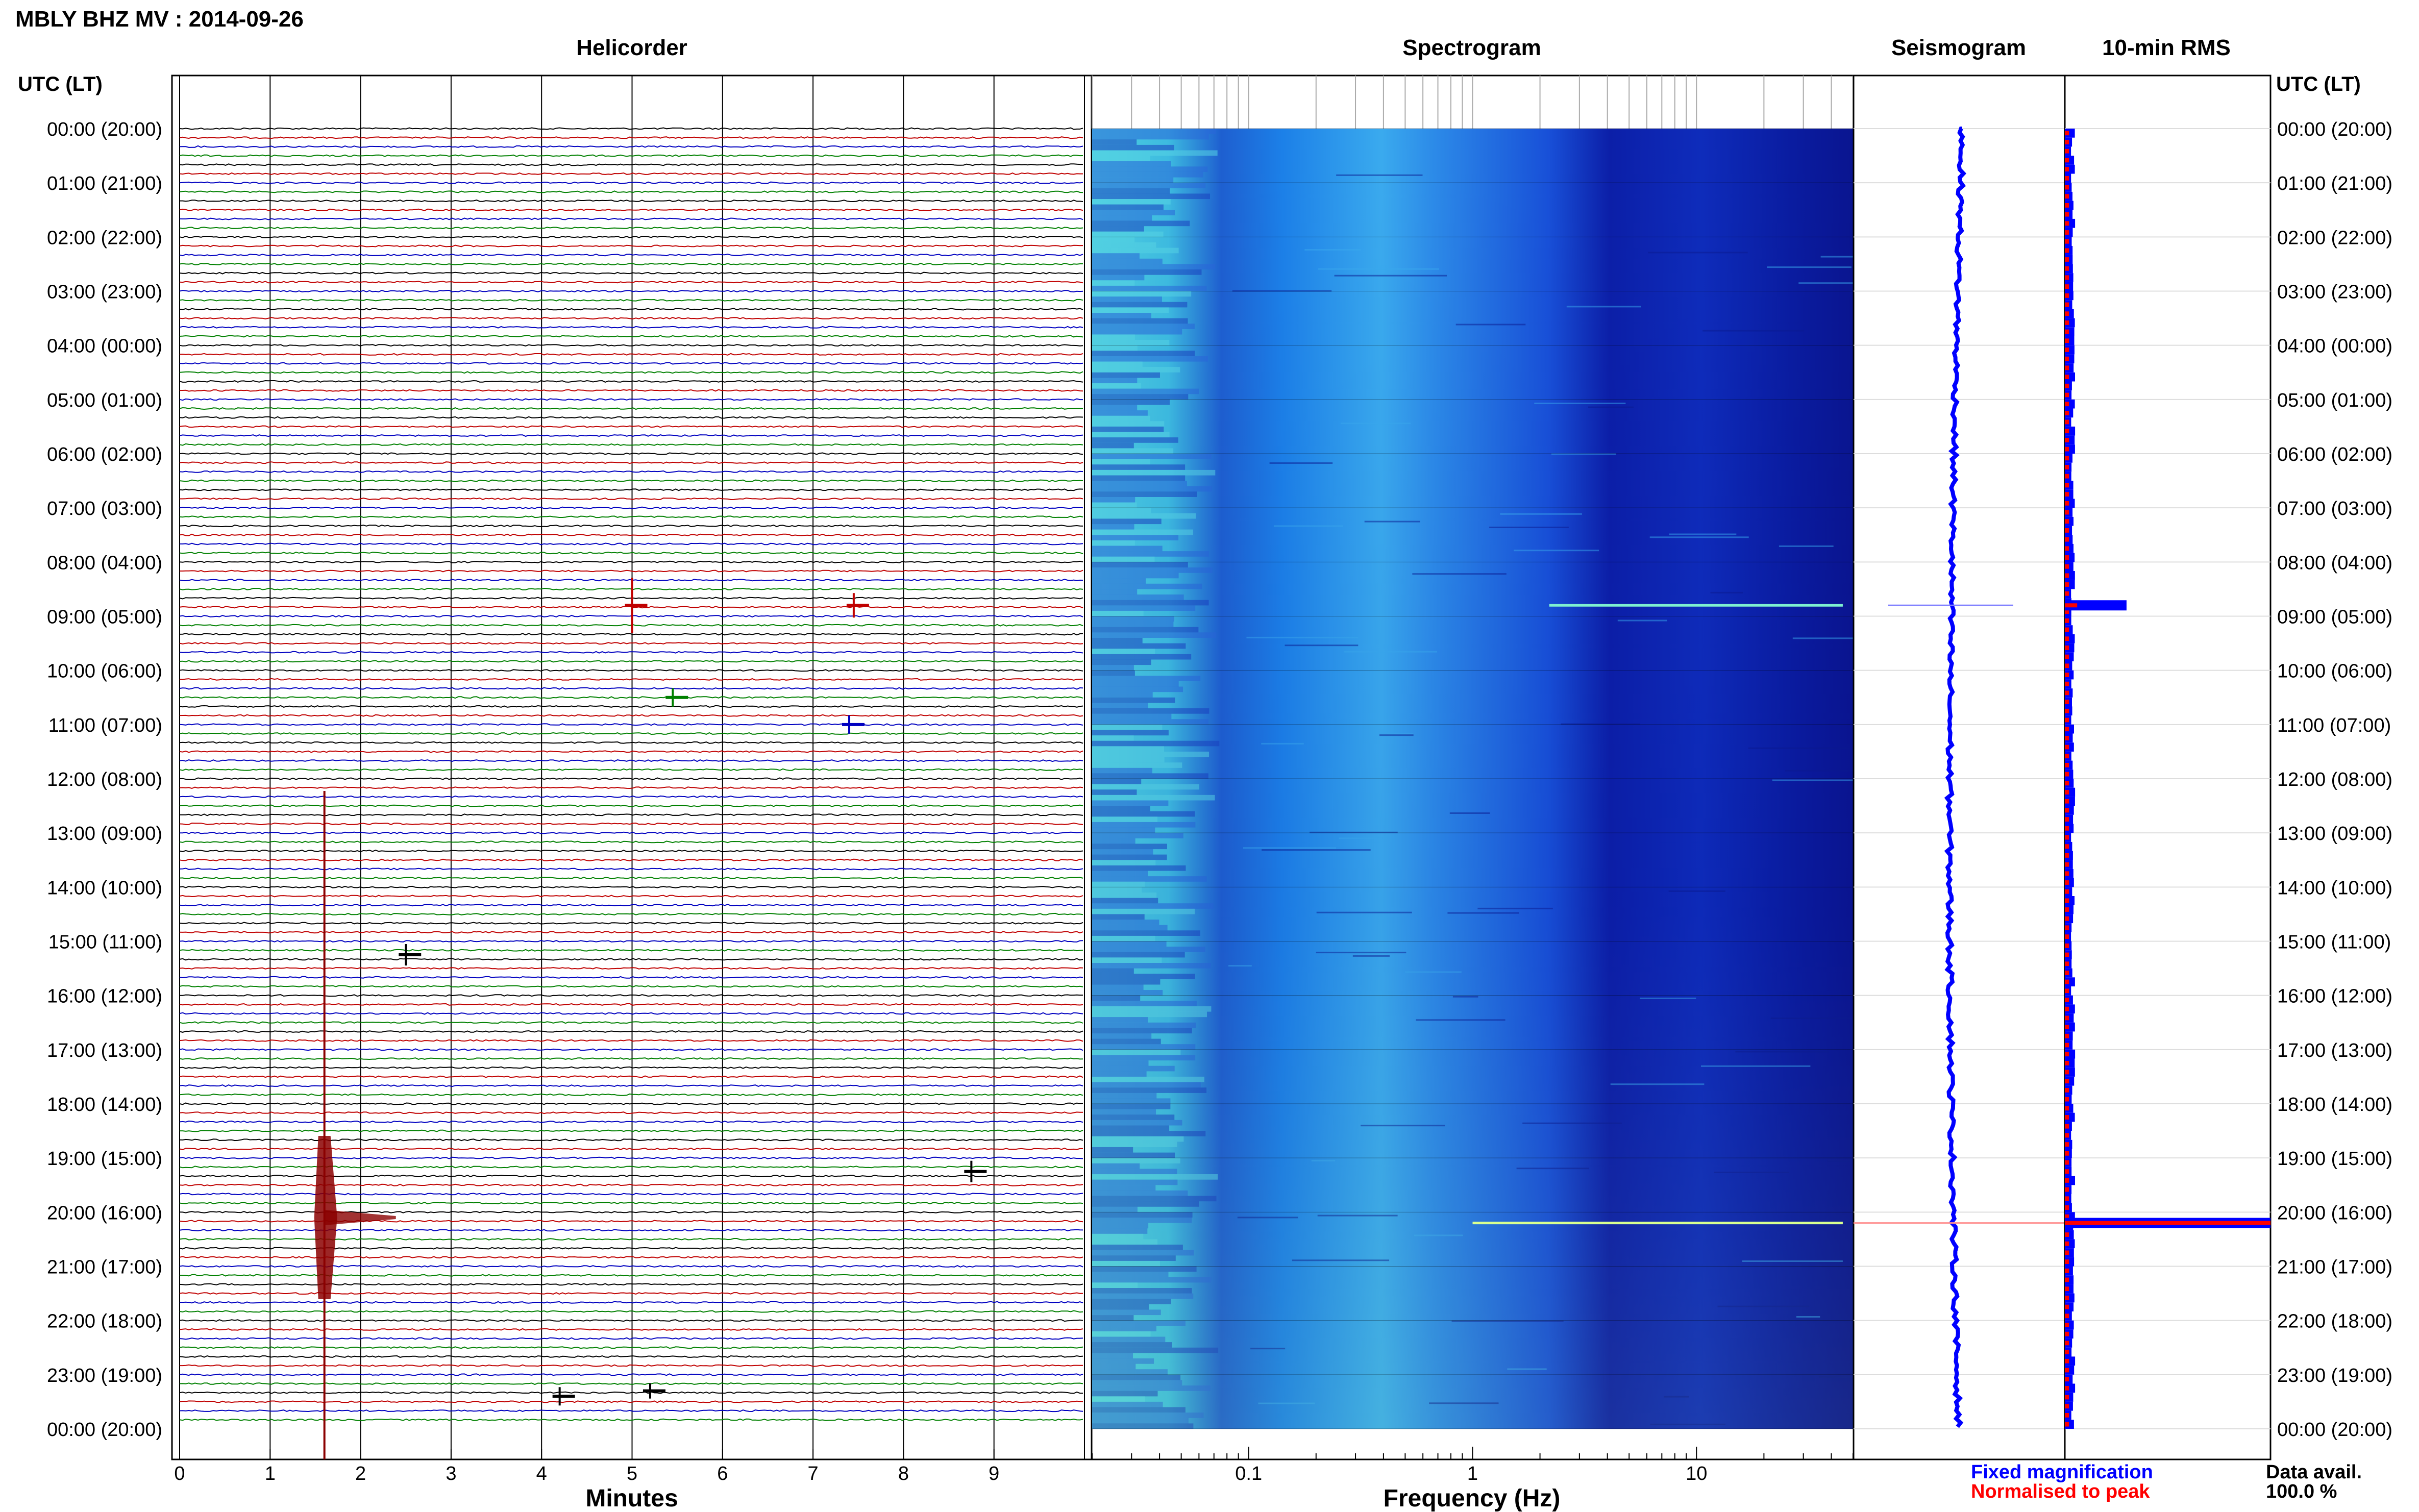 Image resolution: width=2419 pixels, height=1512 pixels. Describe the element at coordinates (104, 400) in the screenshot. I see `time-tick-label-left: 05:00 (01:00)` at that location.